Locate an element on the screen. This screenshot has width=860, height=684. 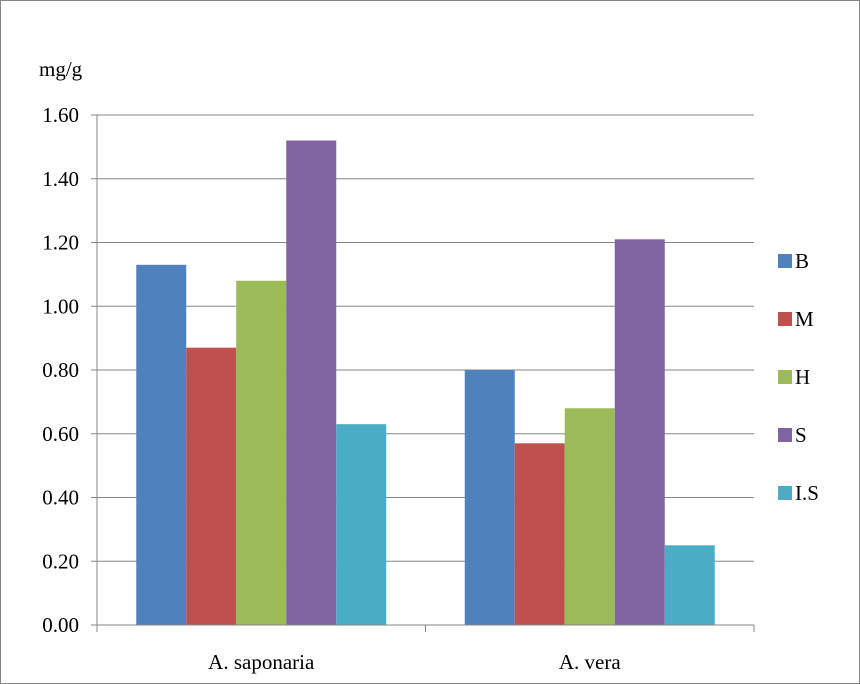
legend: B M H S I.S is located at coordinates (798, 377).